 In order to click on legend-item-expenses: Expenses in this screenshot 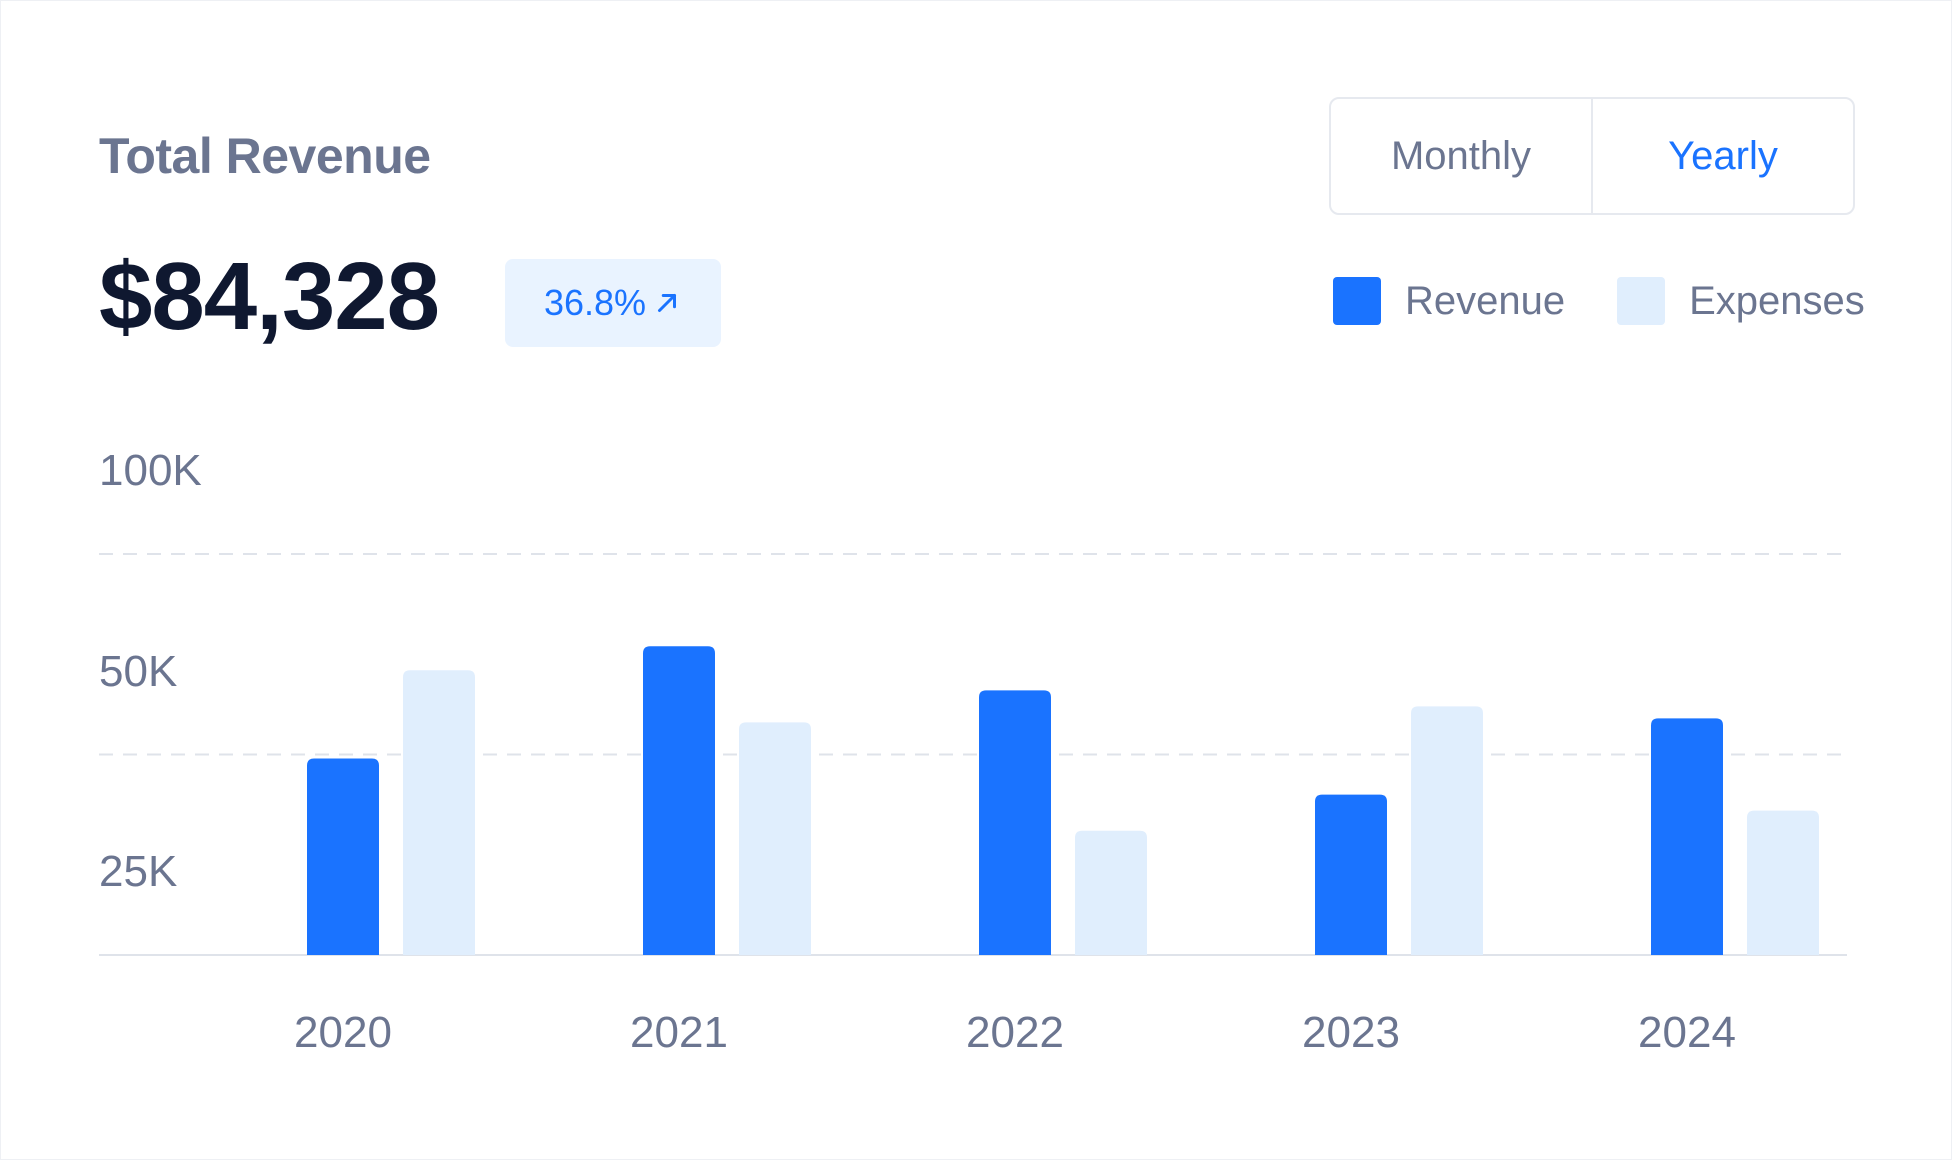, I will do `click(1741, 301)`.